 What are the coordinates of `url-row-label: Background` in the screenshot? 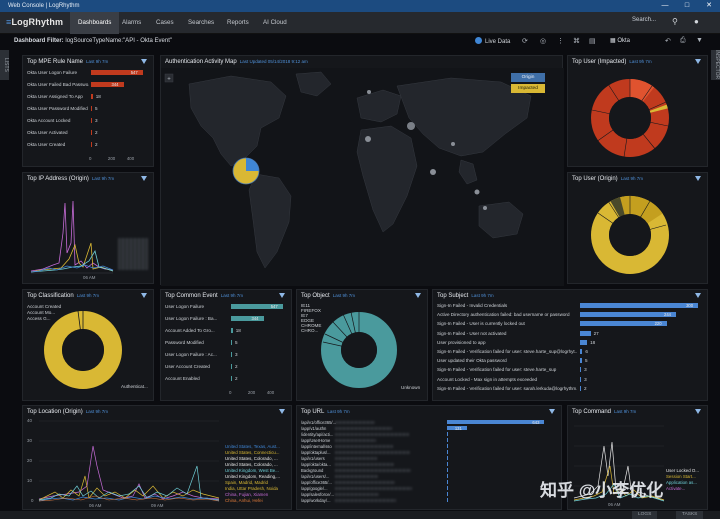 It's located at (312, 470).